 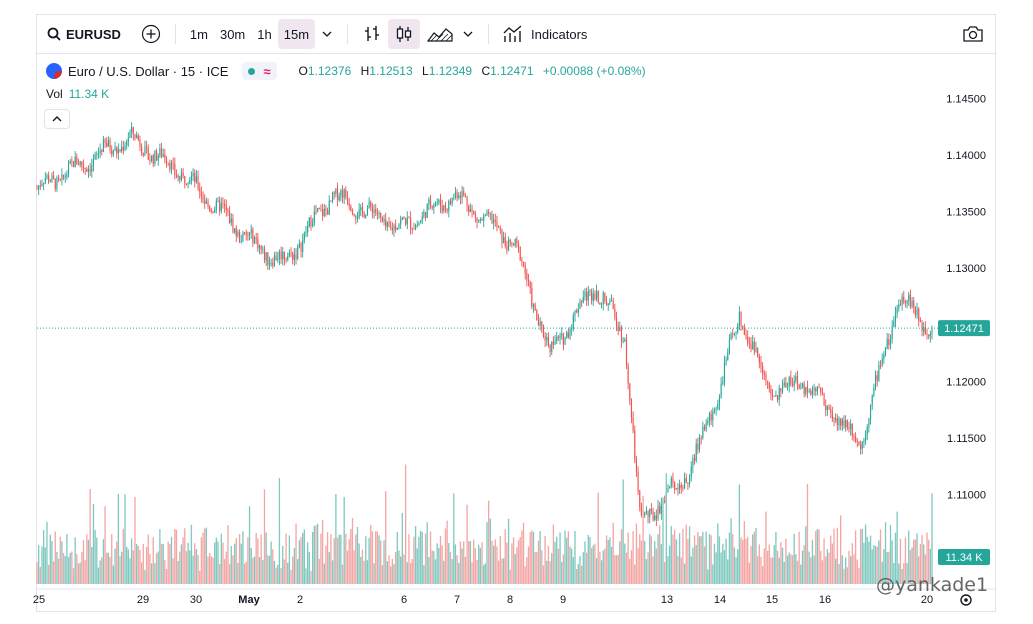 What do you see at coordinates (327, 34) in the screenshot?
I see `timeframe-dropdown-button` at bounding box center [327, 34].